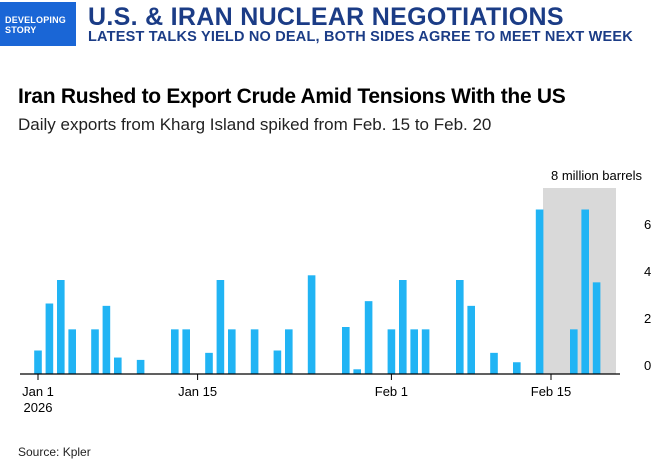 The height and width of the screenshot is (462, 656). What do you see at coordinates (38, 24) in the screenshot?
I see `developing-story-badge: DEVELOPING STORY` at bounding box center [38, 24].